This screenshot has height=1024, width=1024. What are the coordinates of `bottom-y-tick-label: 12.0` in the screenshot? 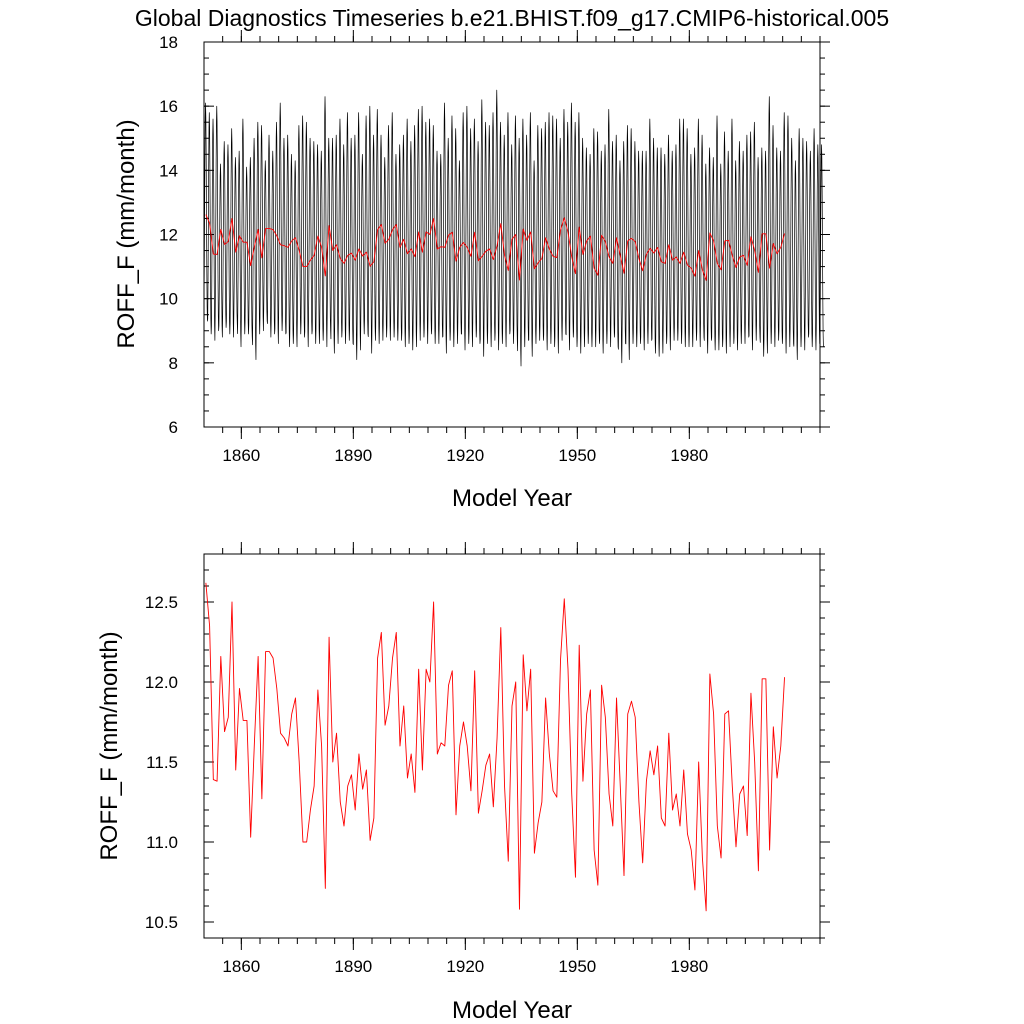 It's located at (161, 682).